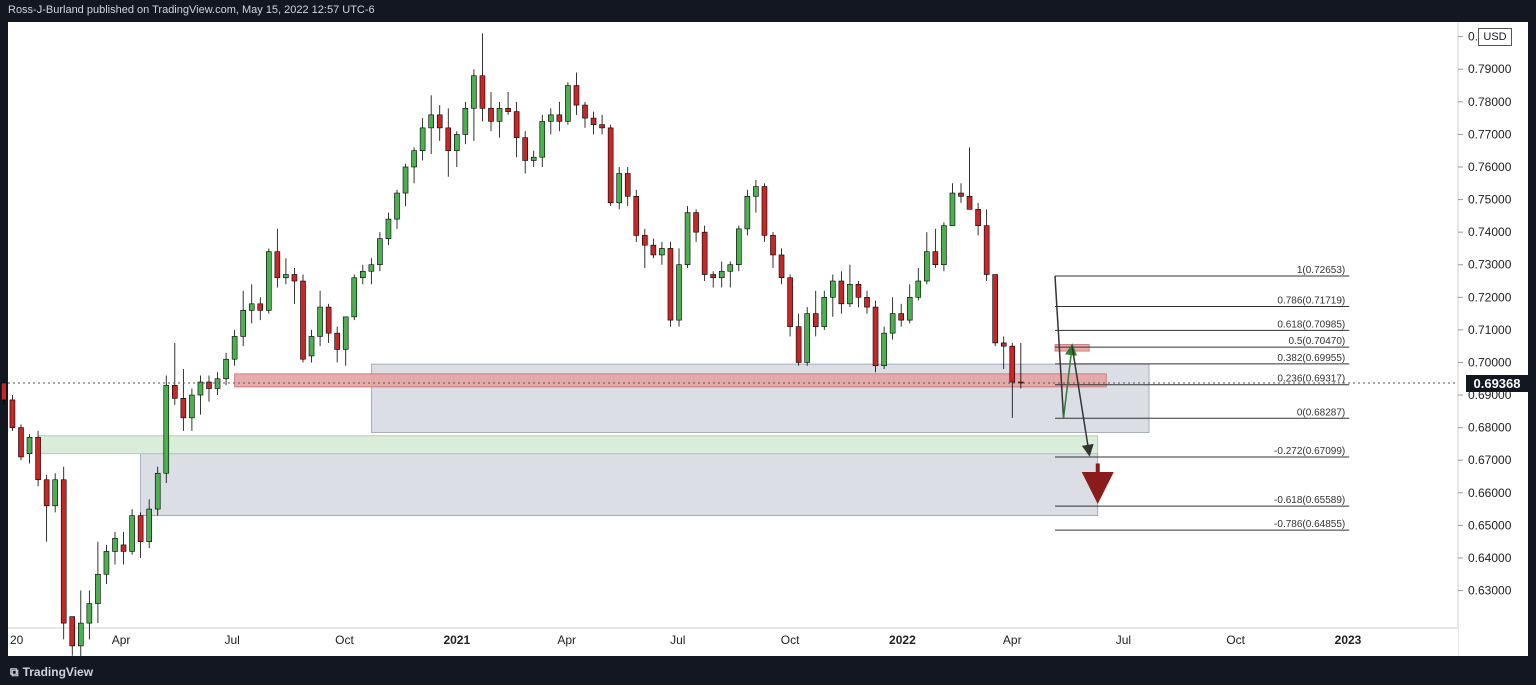  What do you see at coordinates (733, 642) in the screenshot?
I see `time-axis` at bounding box center [733, 642].